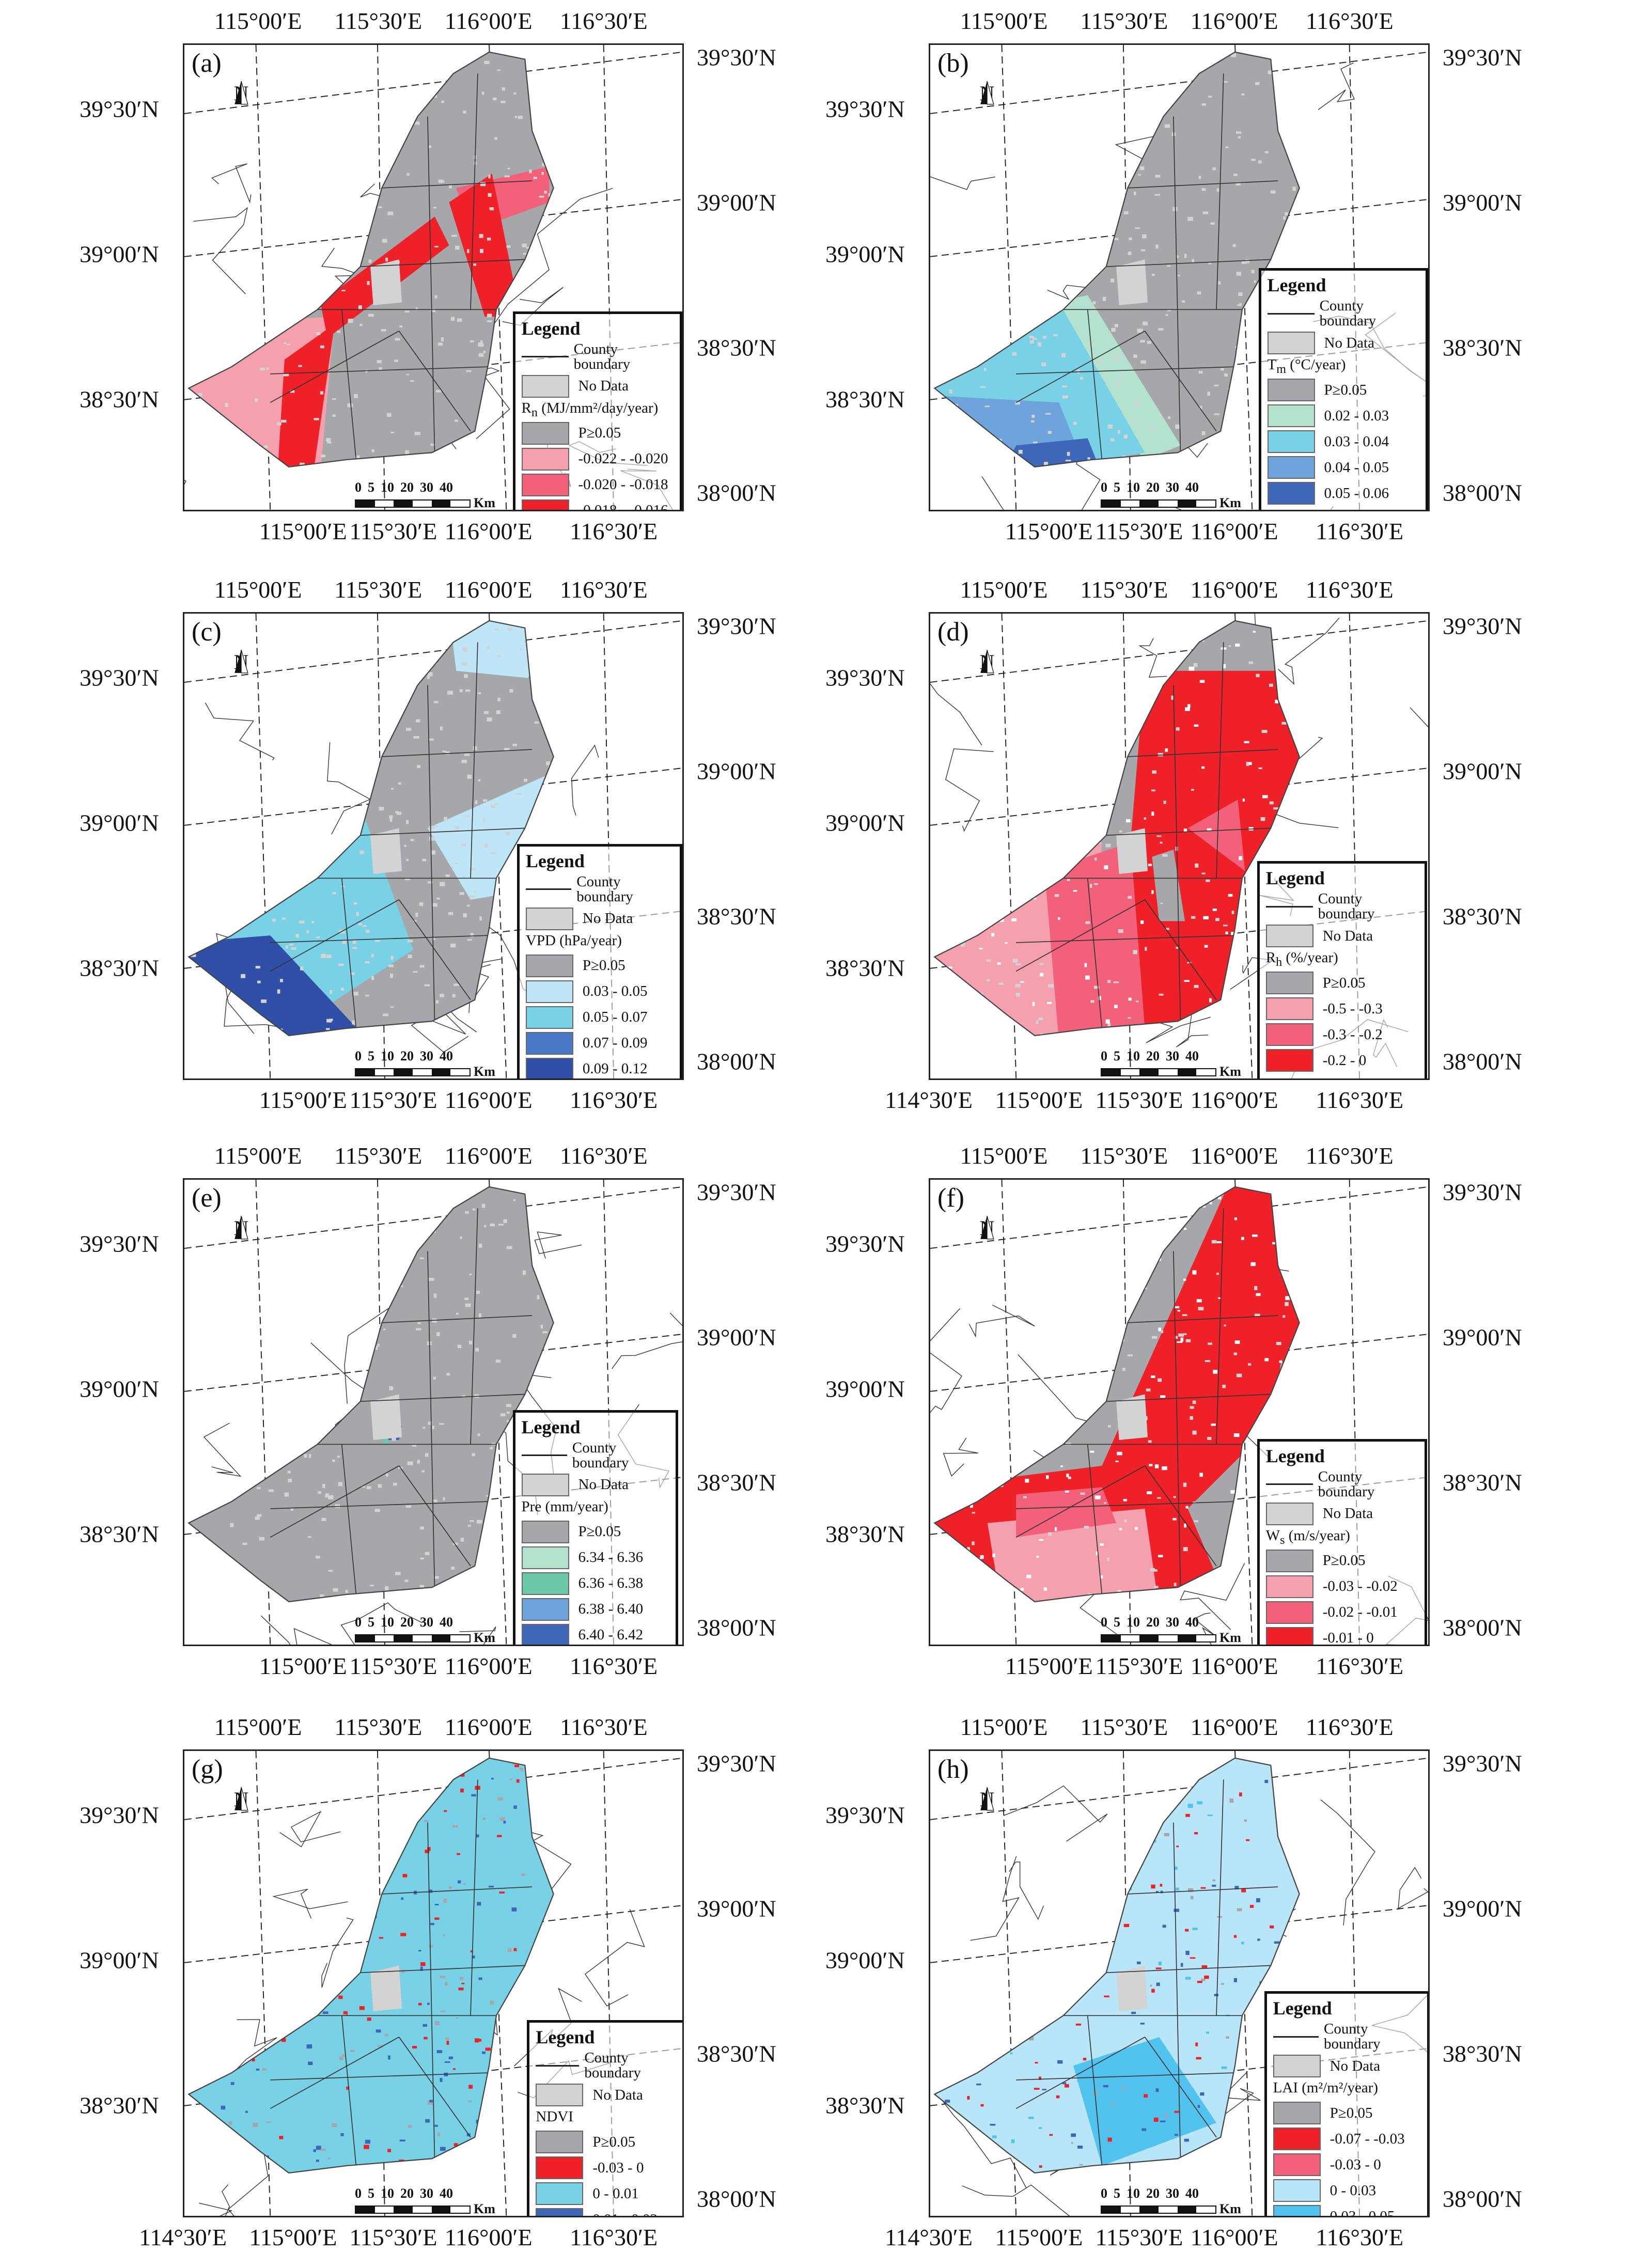 Image resolution: width=1627 pixels, height=2268 pixels. I want to click on legend-class: 6.36 - 6.38, so click(595, 1584).